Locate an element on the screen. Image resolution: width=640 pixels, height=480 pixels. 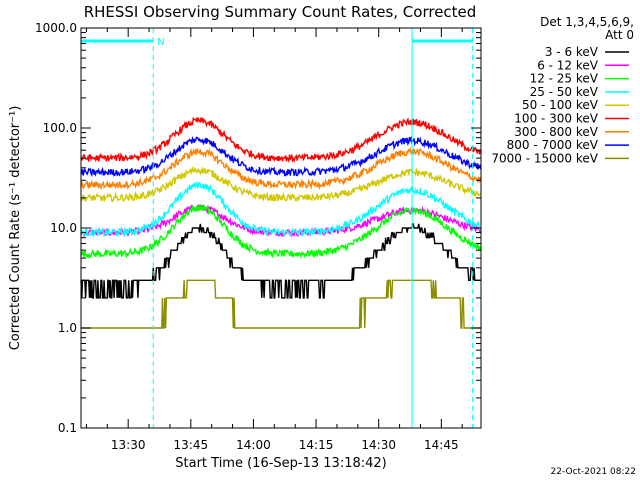
y-tick-label: 1000.0 is located at coordinates (56, 28).